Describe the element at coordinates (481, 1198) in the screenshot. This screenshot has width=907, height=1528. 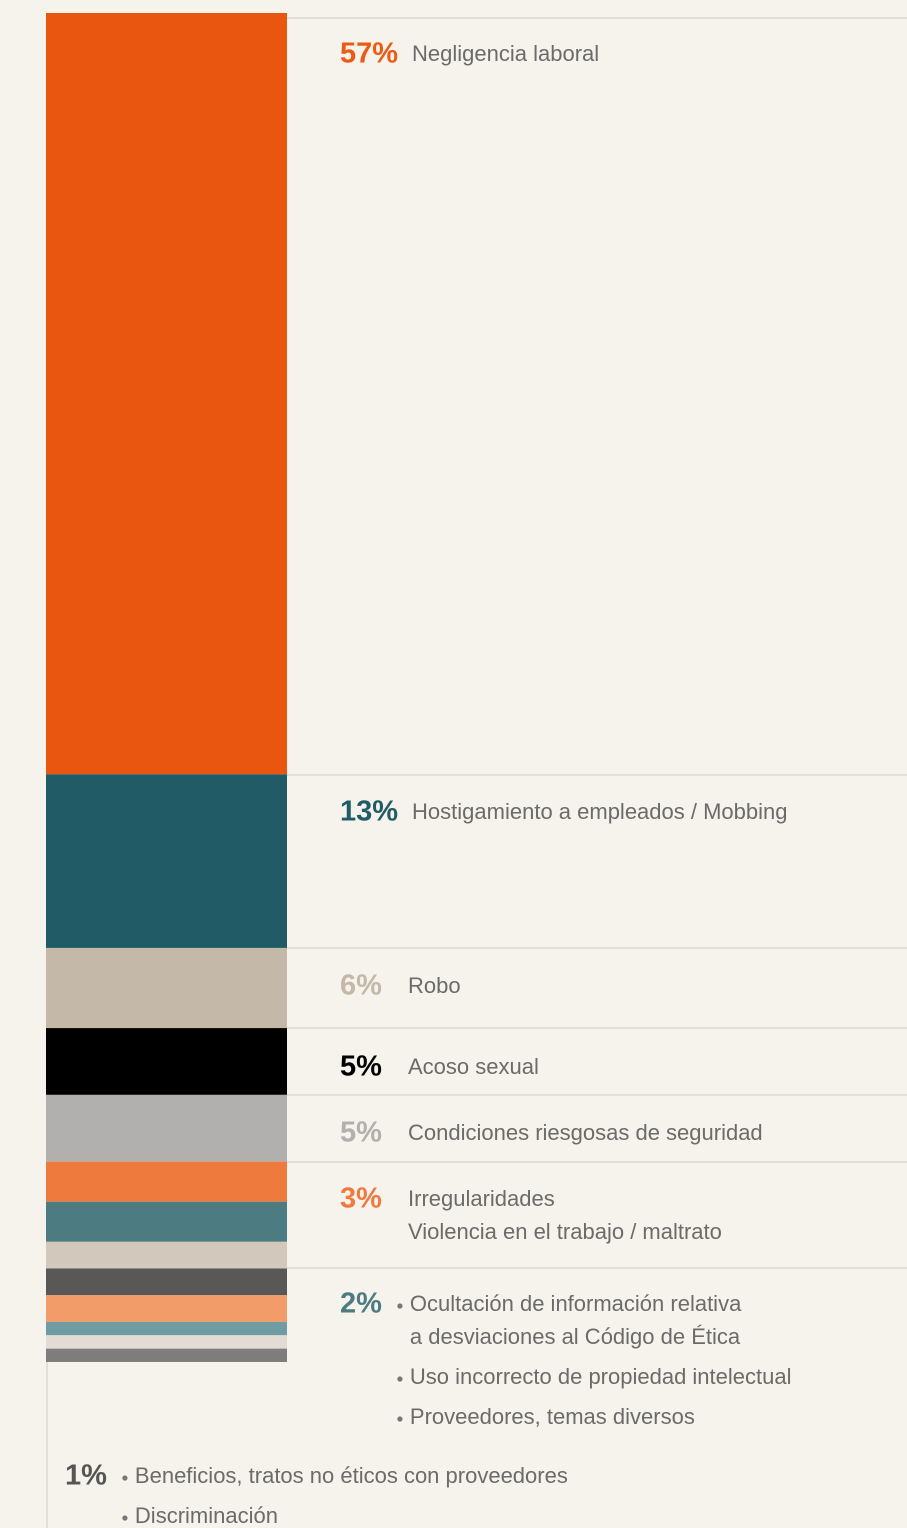
I see `item-text: Irregularidades` at that location.